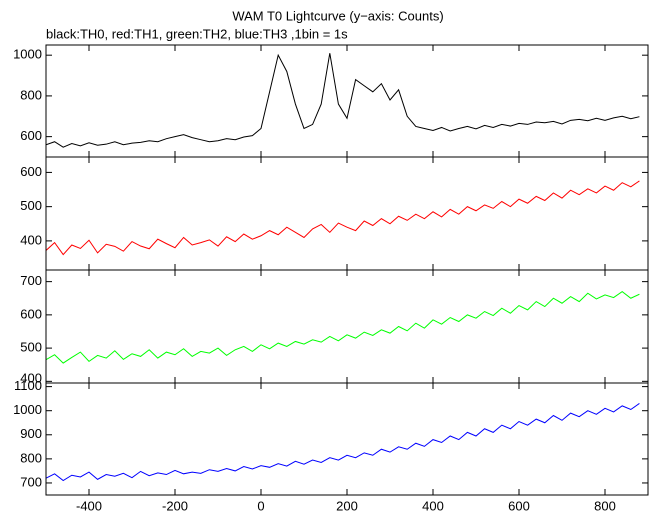 The image size is (652, 515). I want to click on y-tick-label: 900, so click(31, 433).